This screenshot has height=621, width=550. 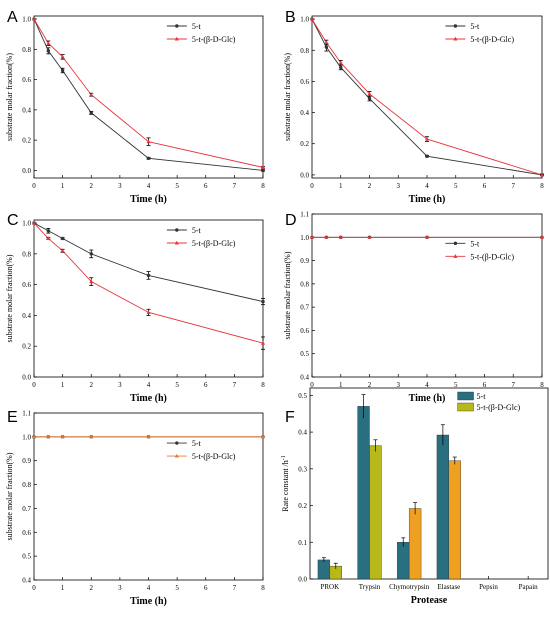 What do you see at coordinates (429, 600) in the screenshot?
I see `x-axis-label: Protease` at bounding box center [429, 600].